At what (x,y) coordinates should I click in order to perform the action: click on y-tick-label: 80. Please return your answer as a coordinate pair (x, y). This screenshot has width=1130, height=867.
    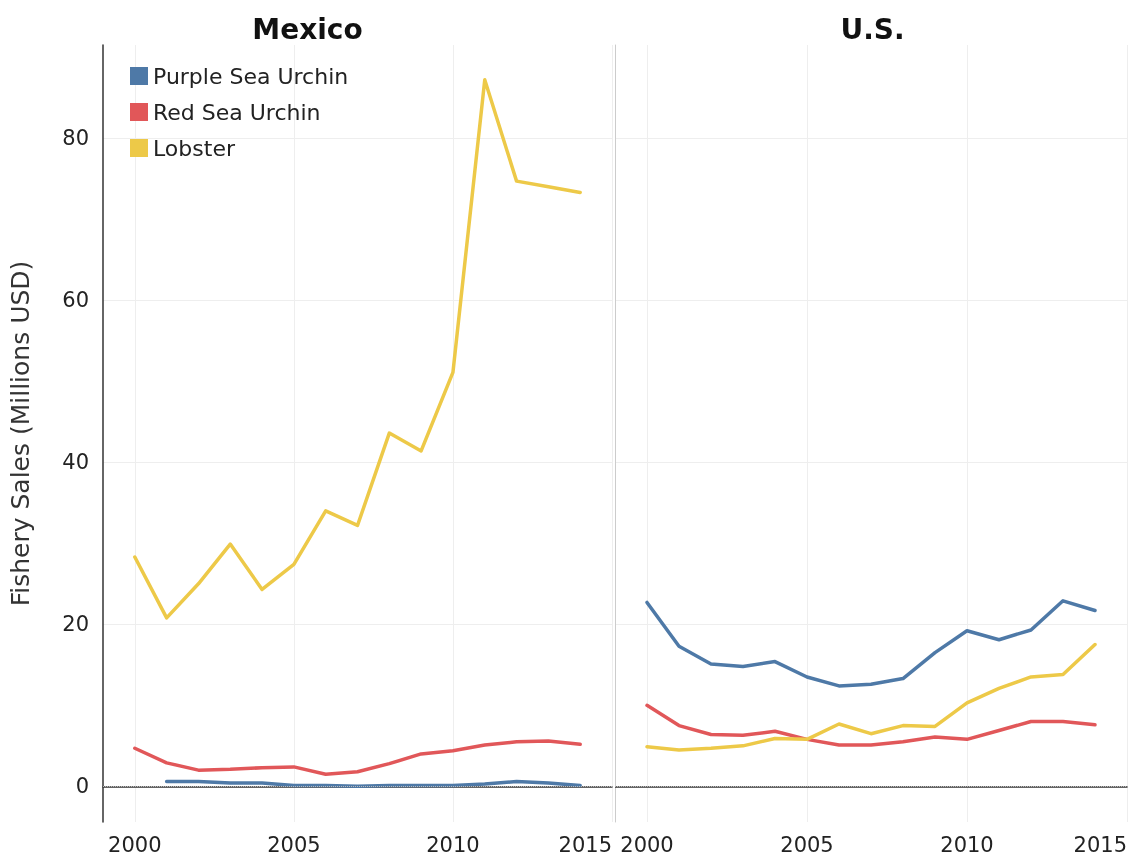
    Looking at the image, I should click on (75, 138).